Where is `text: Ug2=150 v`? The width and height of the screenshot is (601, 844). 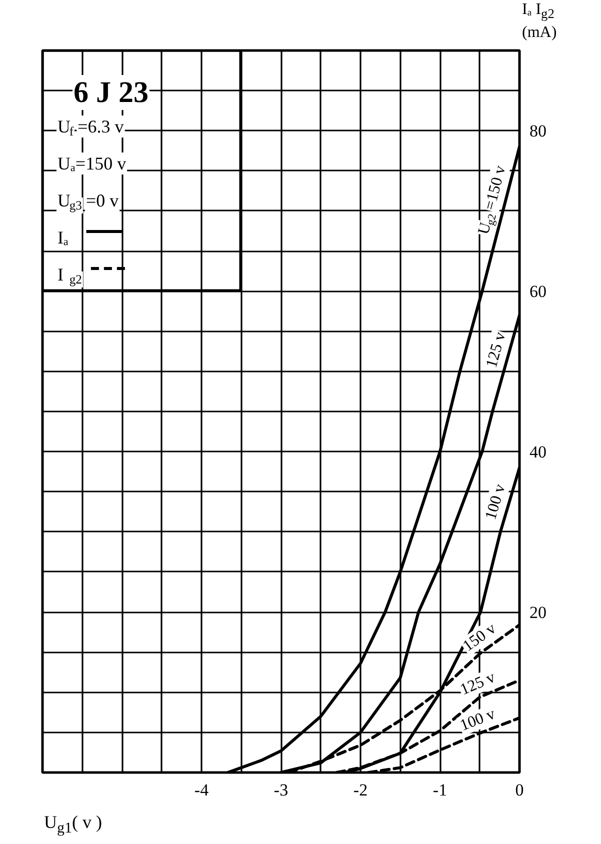
text: Ug2=150 v is located at coordinates (492, 200).